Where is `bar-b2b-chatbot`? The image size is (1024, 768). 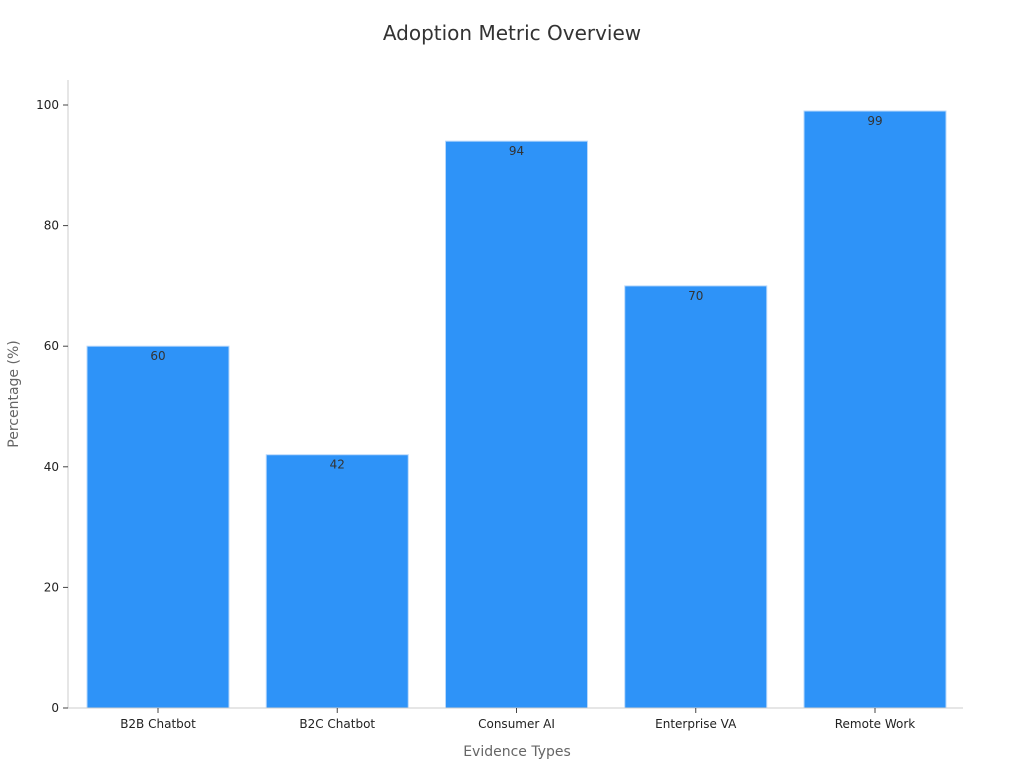 bar-b2b-chatbot is located at coordinates (158, 527).